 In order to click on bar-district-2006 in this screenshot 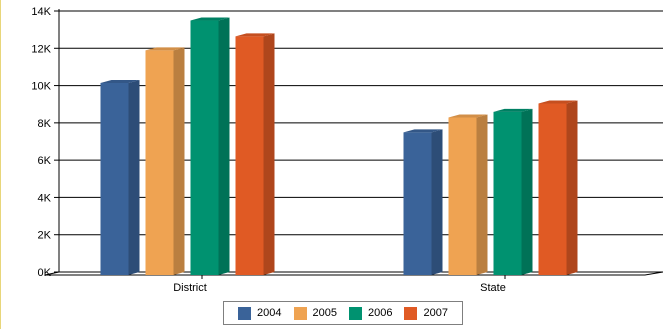, I will do `click(210, 146)`.